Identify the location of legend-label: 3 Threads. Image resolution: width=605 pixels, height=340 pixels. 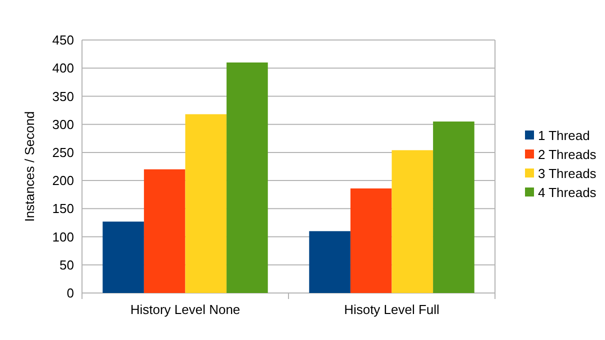
(567, 174).